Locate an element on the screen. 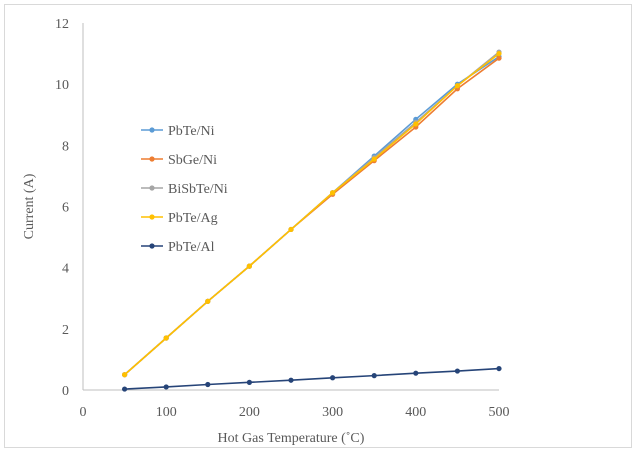 The height and width of the screenshot is (452, 638). legend-label: BiSbTe/Ni is located at coordinates (198, 189).